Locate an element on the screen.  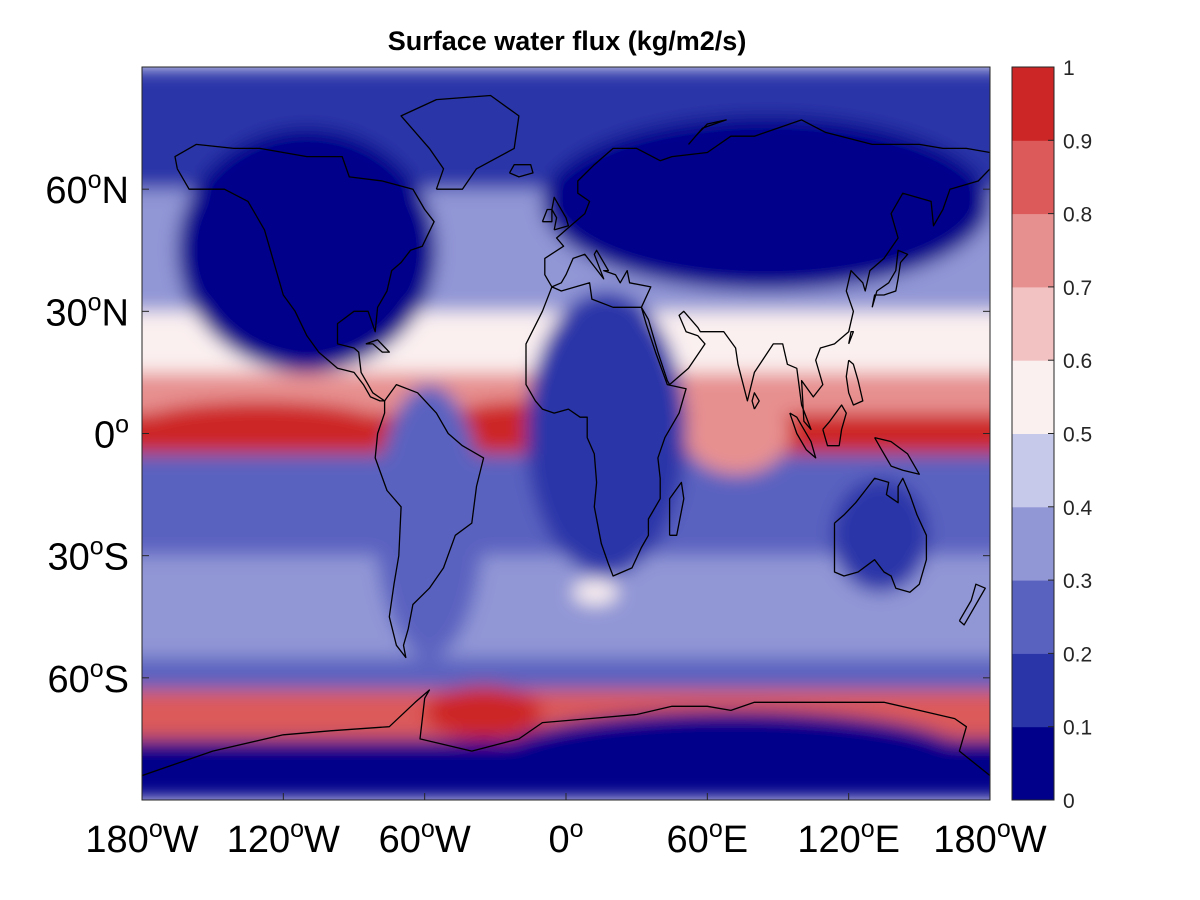
field-feature-australia is located at coordinates (880, 535).